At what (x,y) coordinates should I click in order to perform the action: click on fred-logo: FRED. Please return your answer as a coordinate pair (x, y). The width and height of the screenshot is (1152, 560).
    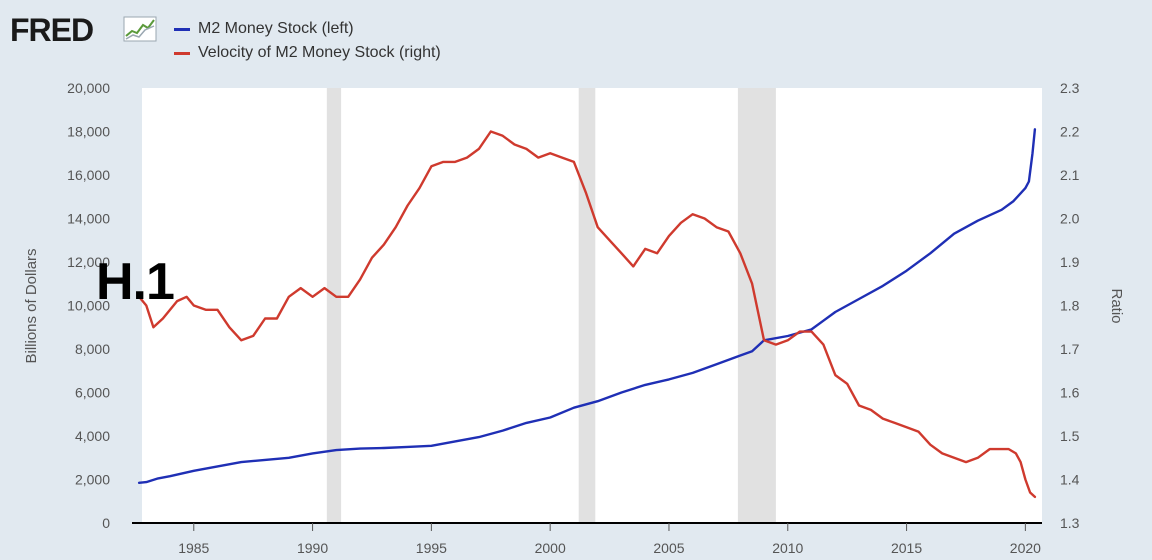
    Looking at the image, I should click on (52, 30).